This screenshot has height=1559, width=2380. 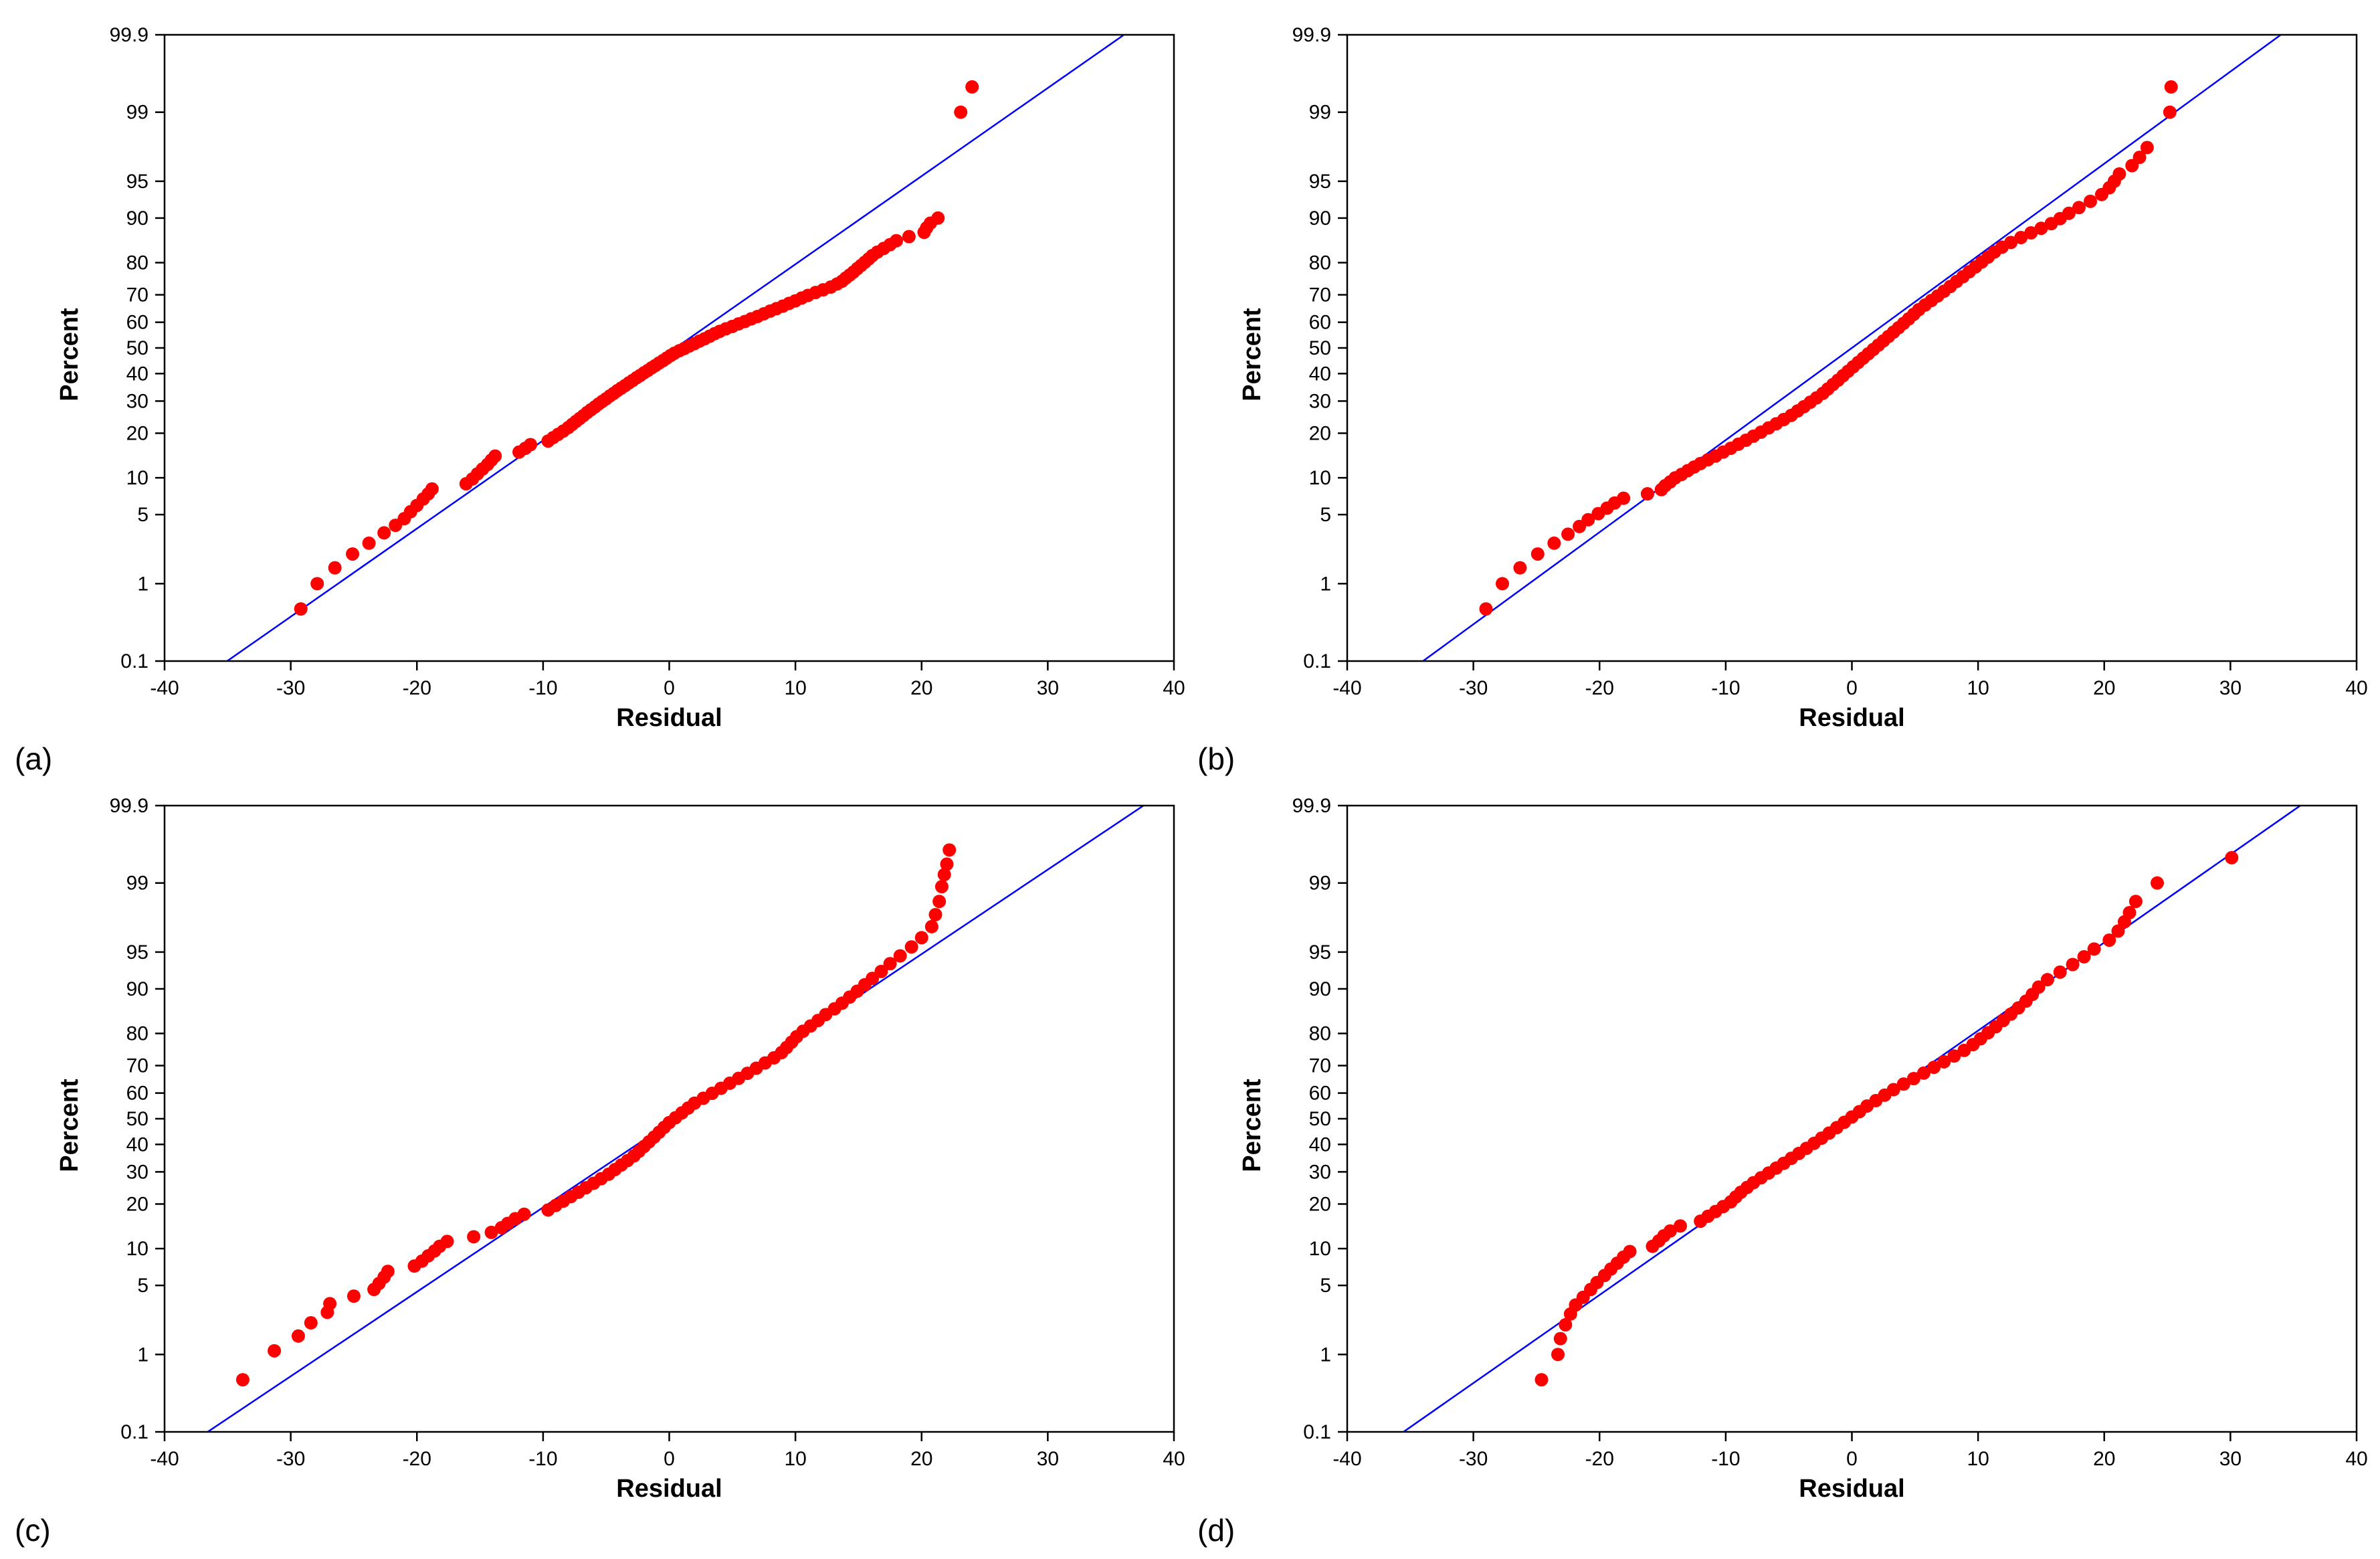 I want to click on panel-label: (d), so click(x=1216, y=1530).